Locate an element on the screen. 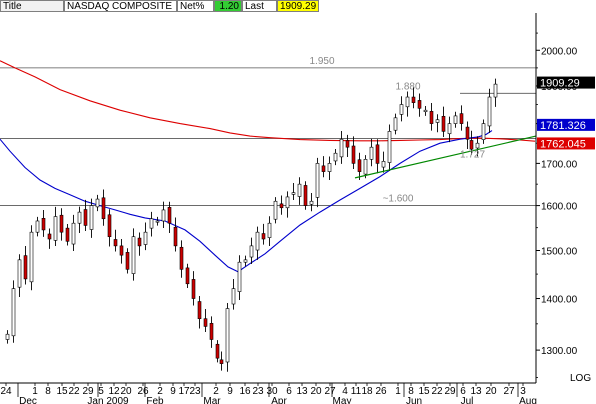  horizontal-line-label: 1.950 is located at coordinates (321, 61).